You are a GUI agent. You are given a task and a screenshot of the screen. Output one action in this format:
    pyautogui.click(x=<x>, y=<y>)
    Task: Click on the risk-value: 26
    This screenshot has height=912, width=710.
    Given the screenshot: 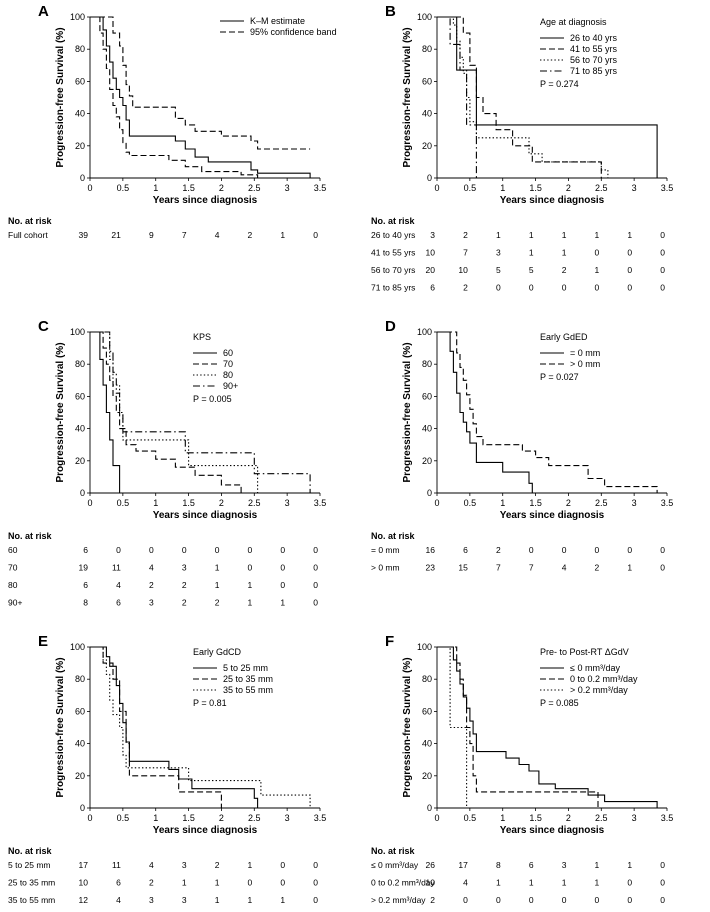 What is the action you would take?
    pyautogui.click(x=431, y=865)
    